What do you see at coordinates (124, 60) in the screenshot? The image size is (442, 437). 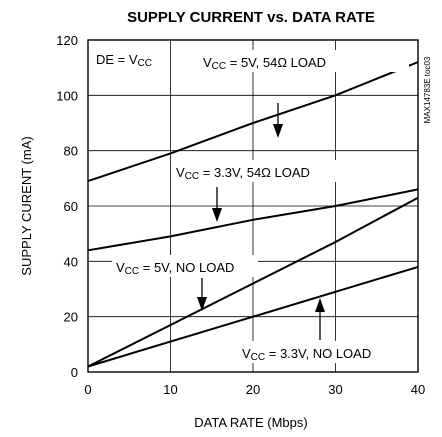 I see `condition-label: DE = VCC` at bounding box center [124, 60].